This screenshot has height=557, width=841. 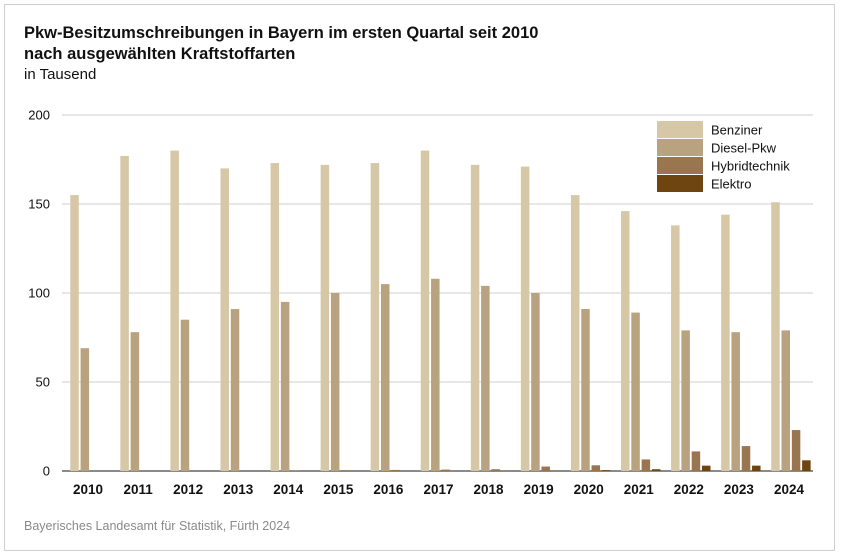 I want to click on x-tick-label-2013: 2013, so click(x=238, y=489).